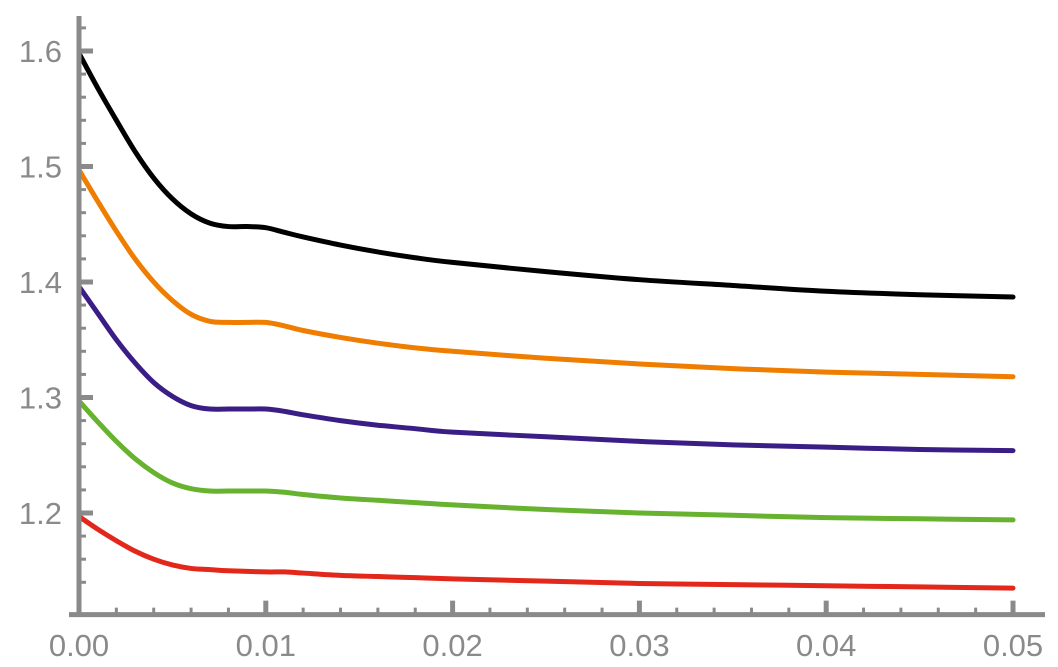 This screenshot has height=667, width=1058. I want to click on y-tick-label: 1.5, so click(40, 167).